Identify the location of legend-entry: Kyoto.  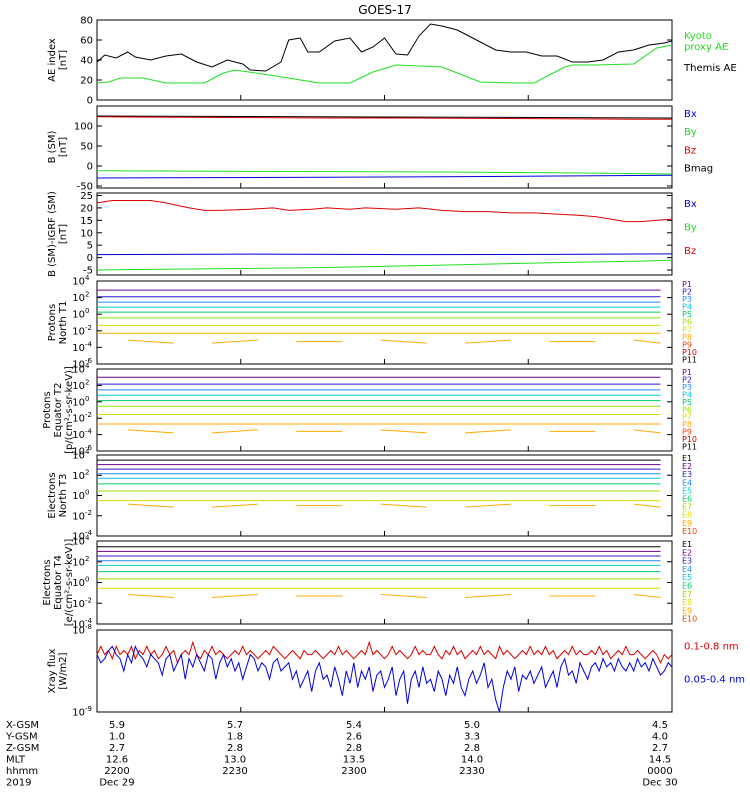
(698, 36).